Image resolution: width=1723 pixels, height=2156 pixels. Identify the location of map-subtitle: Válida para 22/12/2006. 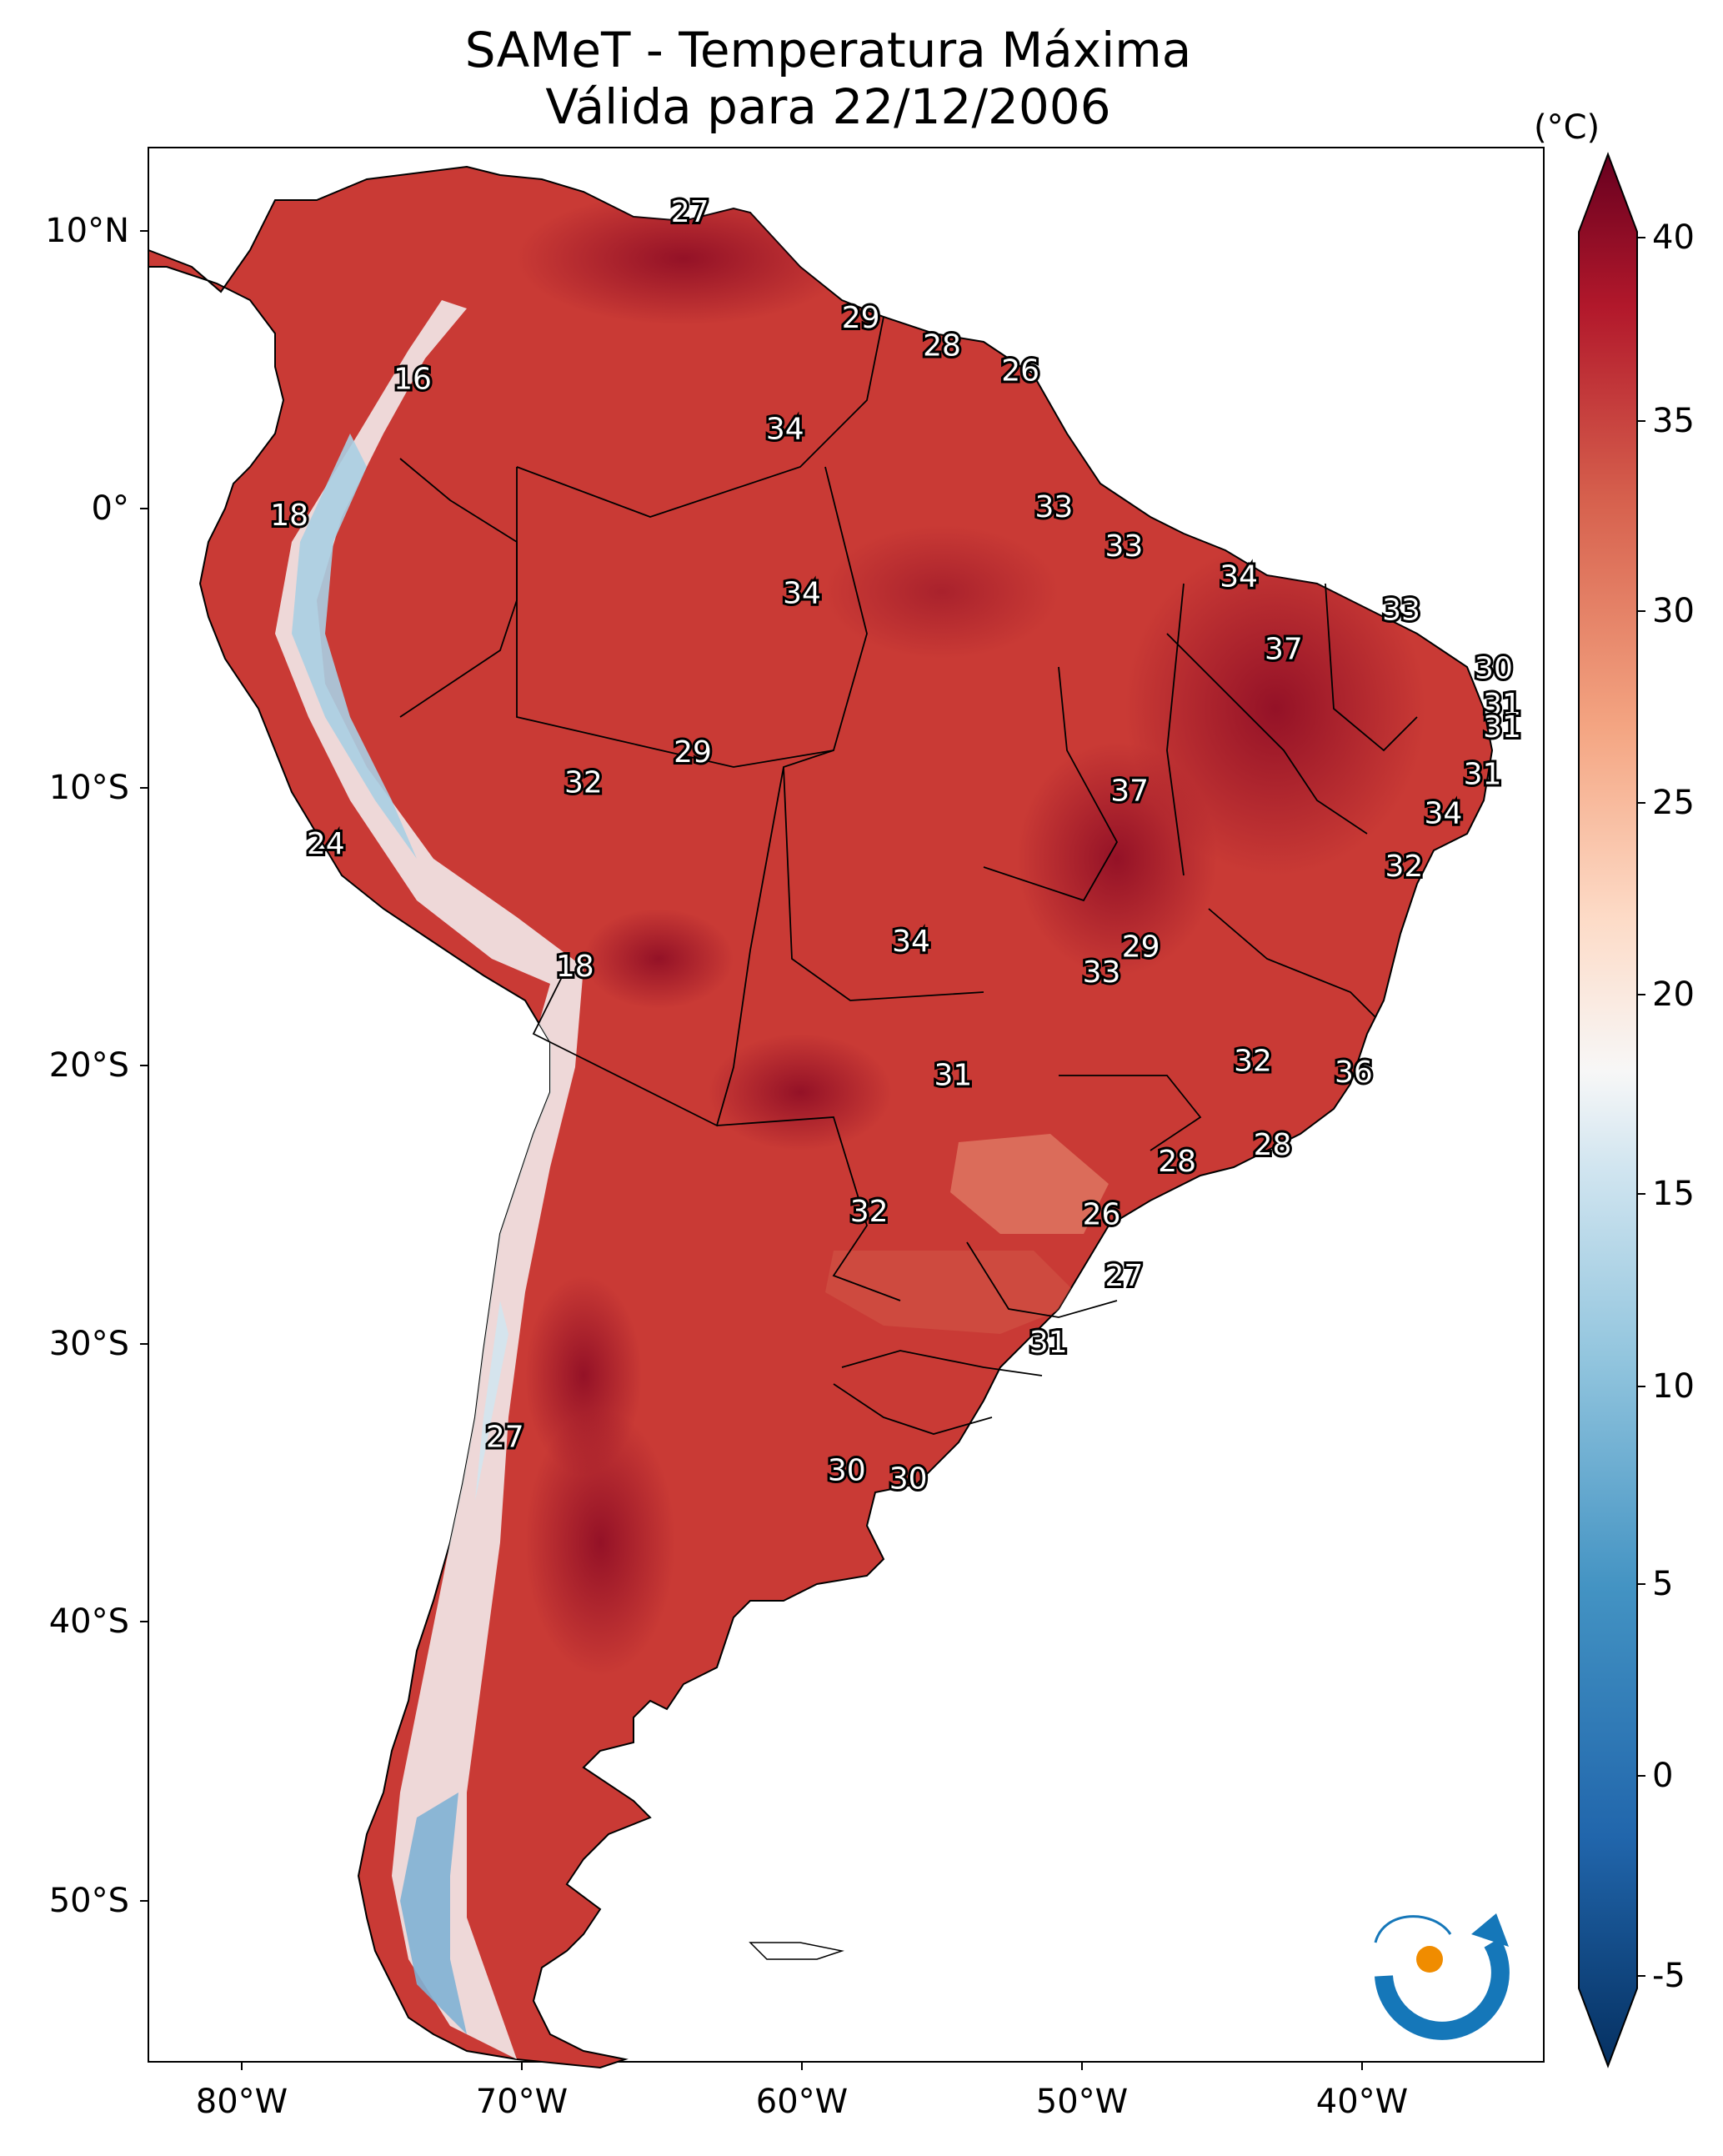
(828, 106).